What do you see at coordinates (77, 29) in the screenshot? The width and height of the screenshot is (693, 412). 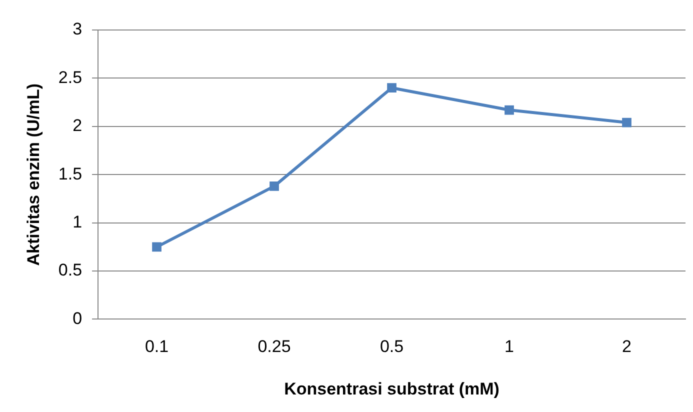 I see `y-tick-label: 3` at bounding box center [77, 29].